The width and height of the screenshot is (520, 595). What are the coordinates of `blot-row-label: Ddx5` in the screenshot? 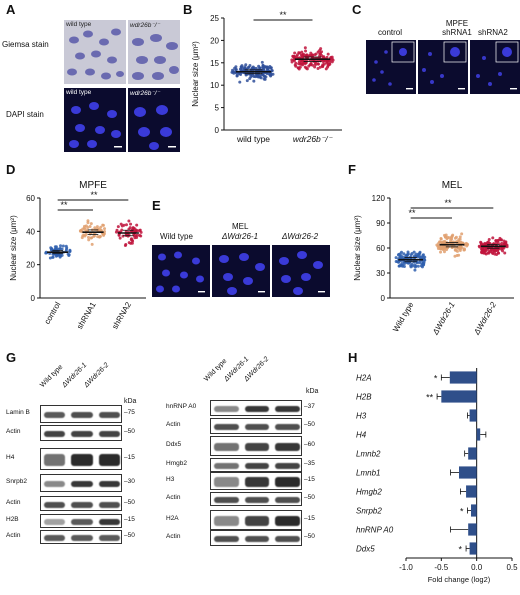 It's located at (174, 444).